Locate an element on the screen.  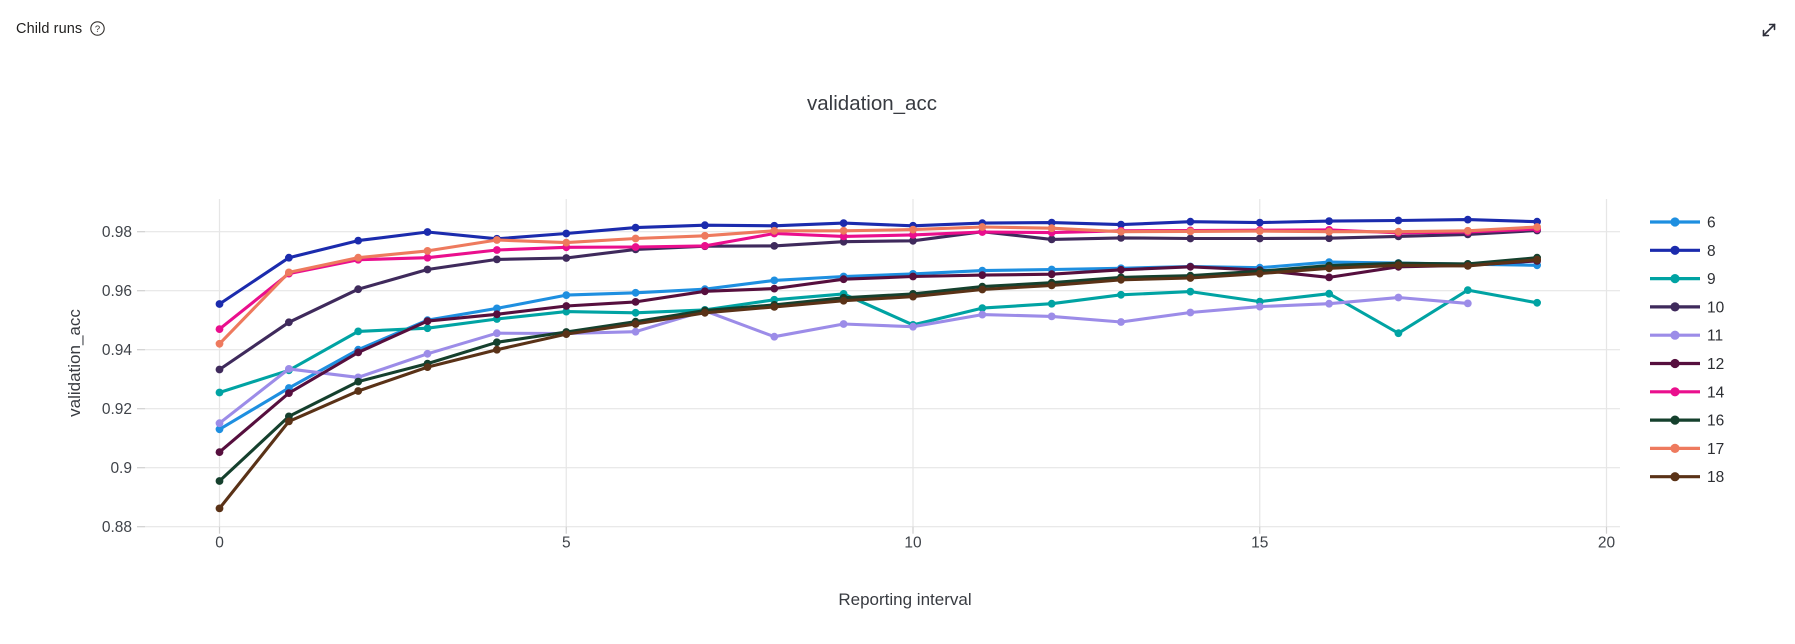
expand-icon is located at coordinates (1769, 30).